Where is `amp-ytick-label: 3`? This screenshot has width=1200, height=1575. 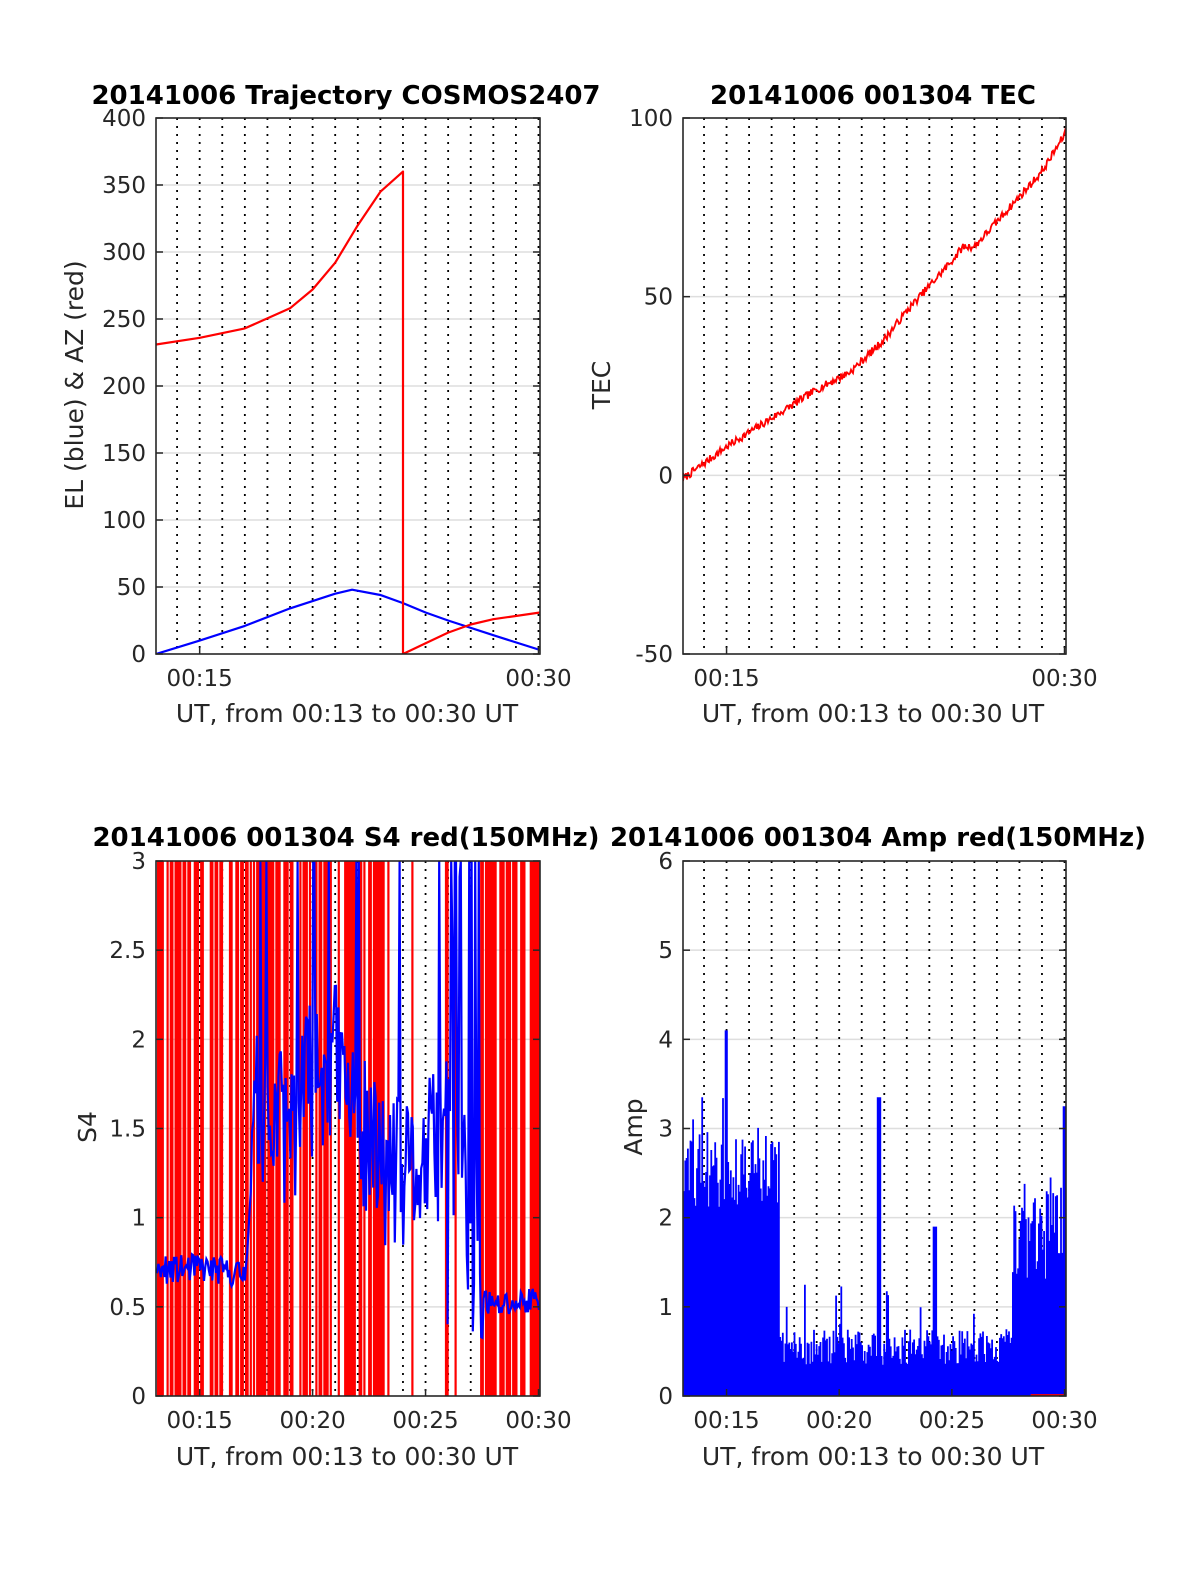 amp-ytick-label: 3 is located at coordinates (665, 1130).